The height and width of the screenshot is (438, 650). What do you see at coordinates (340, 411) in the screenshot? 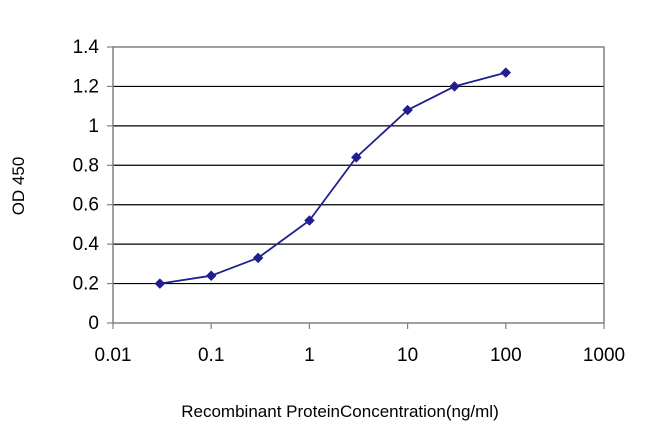
I see `x-axis-title: Recombinant ProteinConcentration(ng/ml)` at bounding box center [340, 411].